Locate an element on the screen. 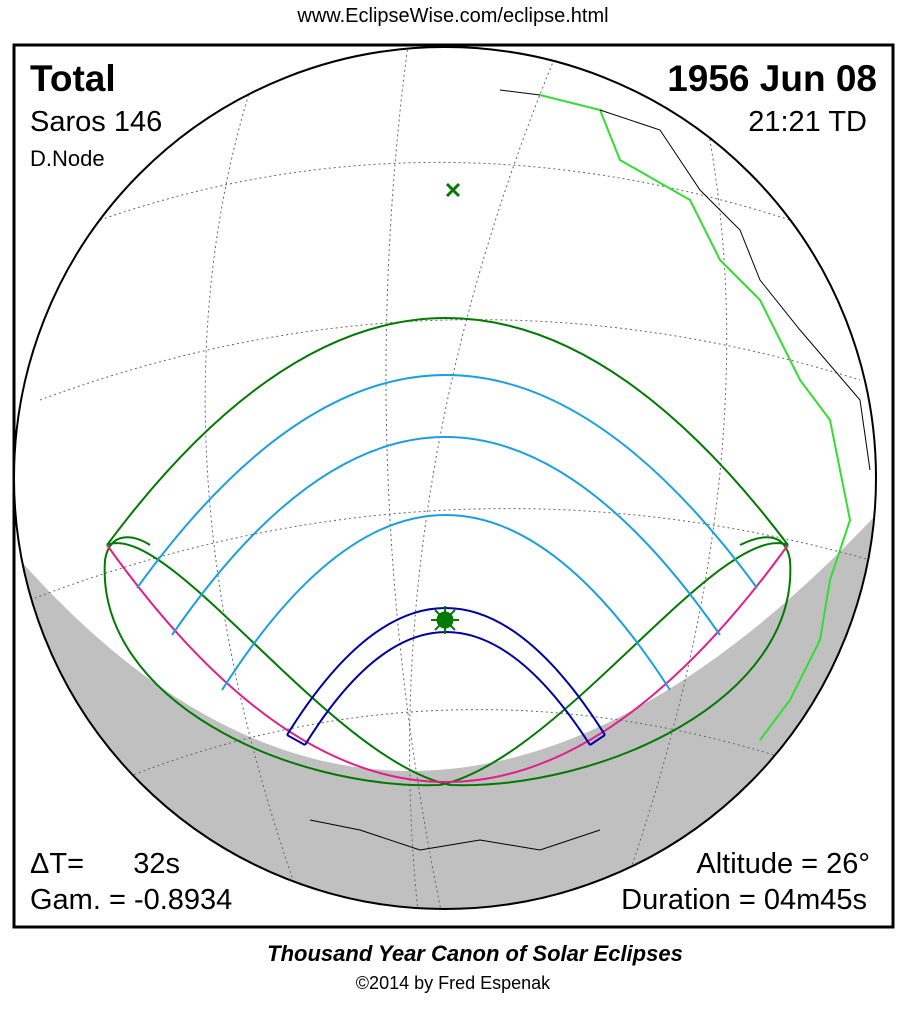 This screenshot has width=908, height=1009. eclipse-type: Total is located at coordinates (73, 78).